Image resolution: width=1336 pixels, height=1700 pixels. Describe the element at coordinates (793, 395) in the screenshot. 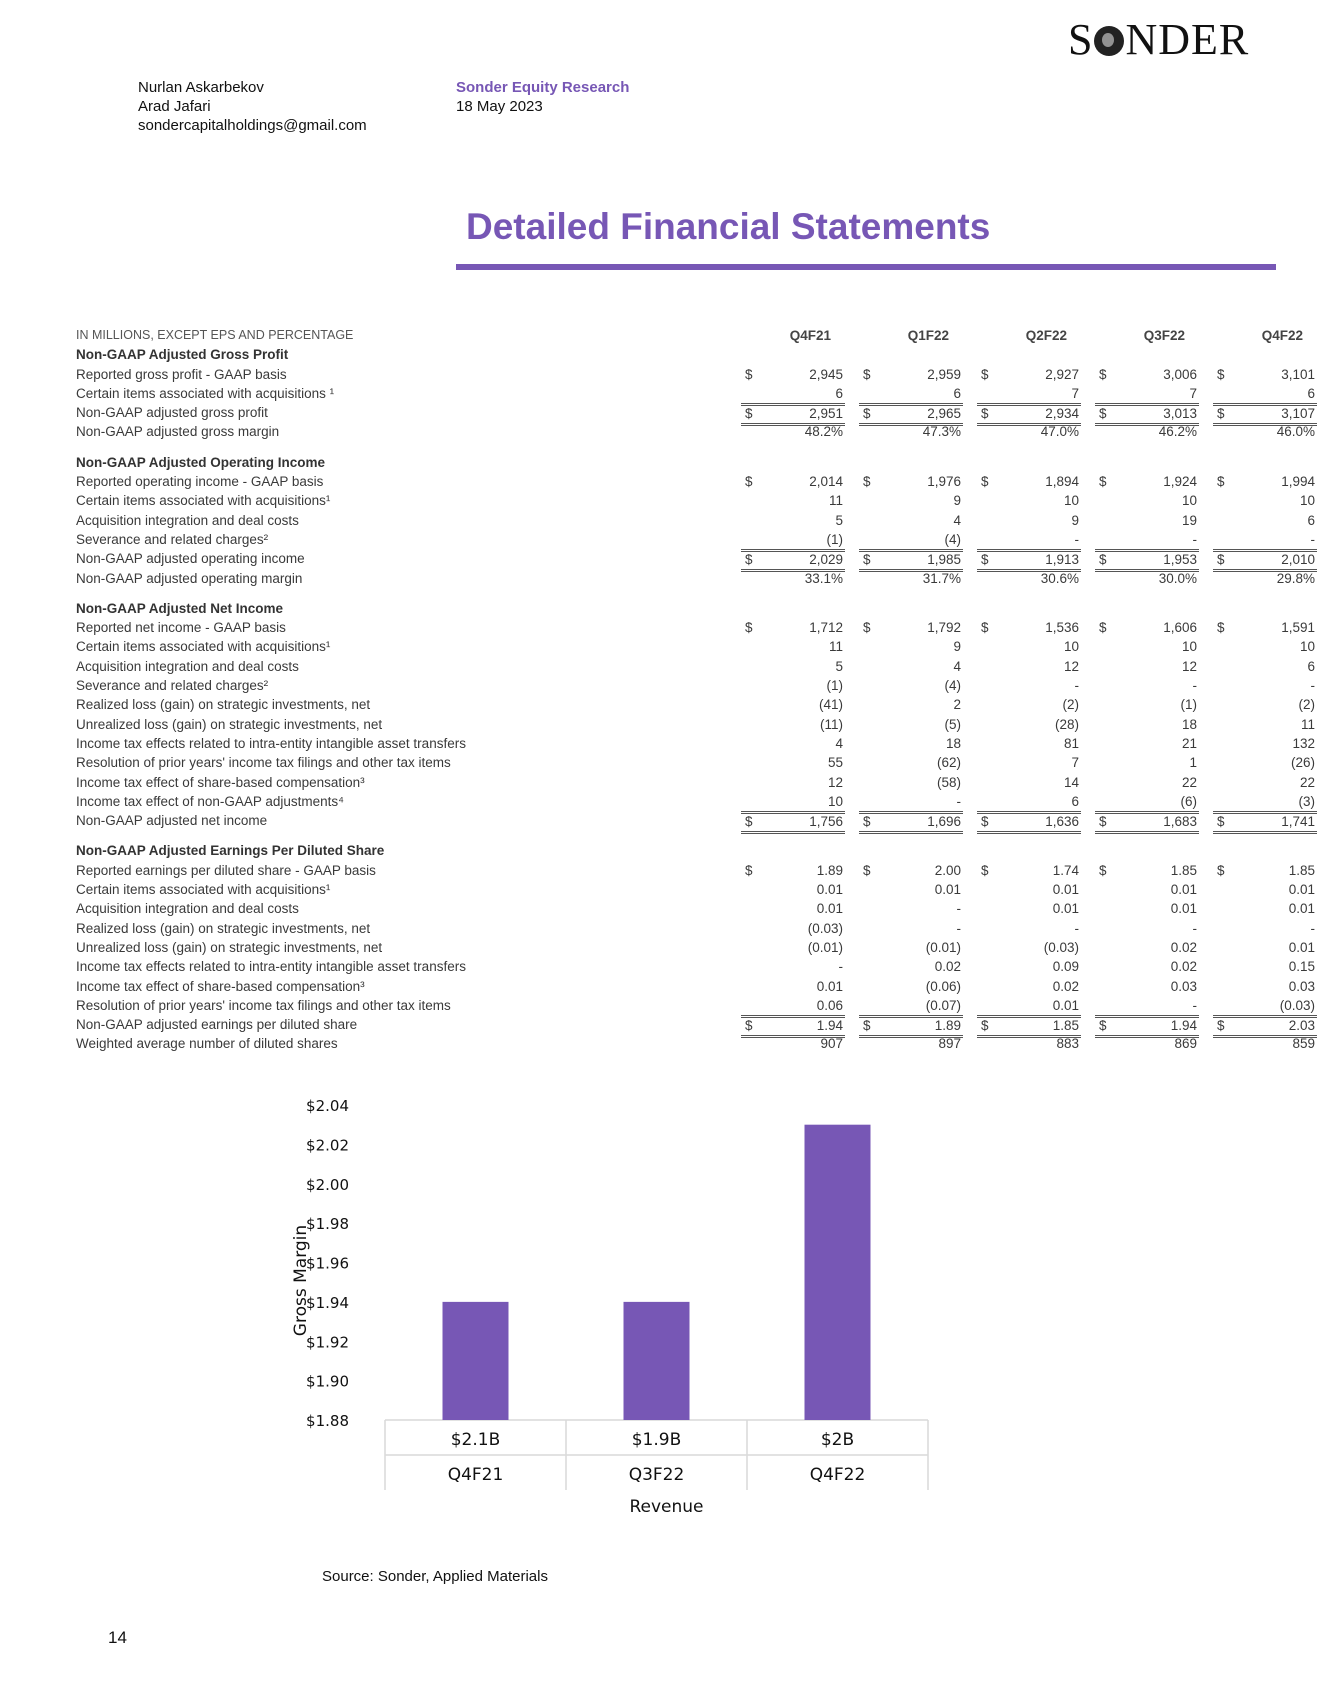

I see `table-cell: 6` at that location.